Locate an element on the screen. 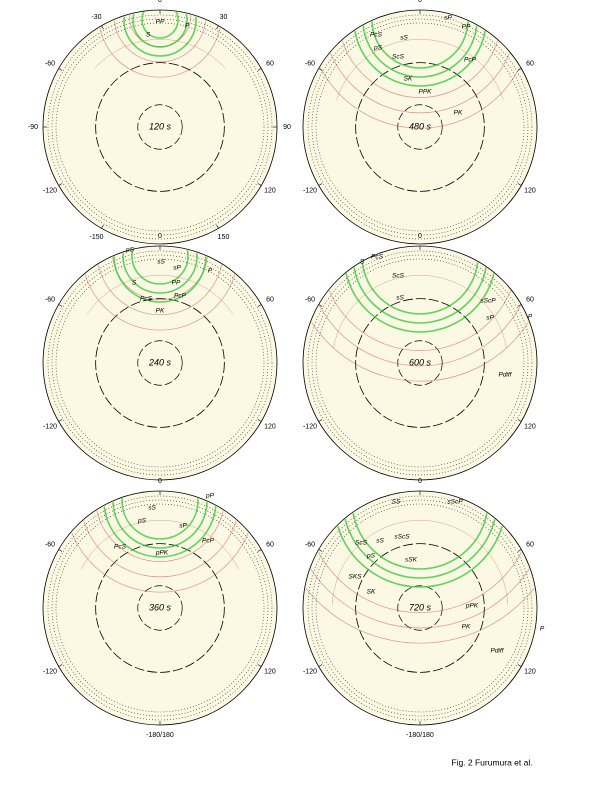  angle-label: -180/180 is located at coordinates (420, 735).